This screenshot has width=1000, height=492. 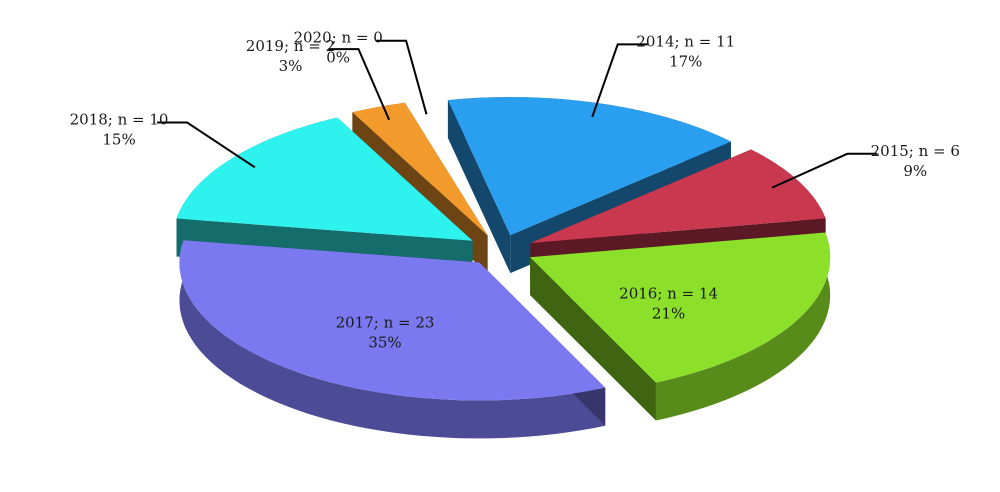 What do you see at coordinates (678, 196) in the screenshot?
I see `slice-2015-top` at bounding box center [678, 196].